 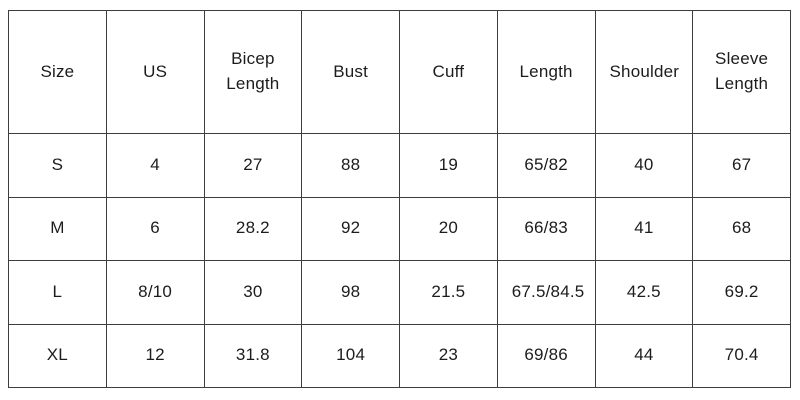 What do you see at coordinates (644, 228) in the screenshot?
I see `cell-shoulder: 41` at bounding box center [644, 228].